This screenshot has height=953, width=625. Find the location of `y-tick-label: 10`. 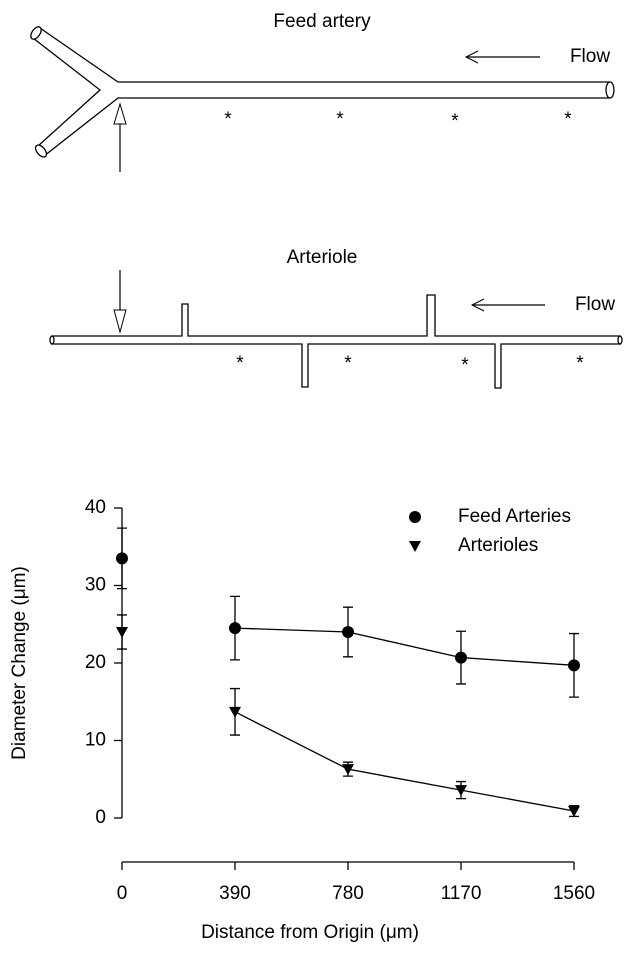

y-tick-label: 10 is located at coordinates (95, 740).